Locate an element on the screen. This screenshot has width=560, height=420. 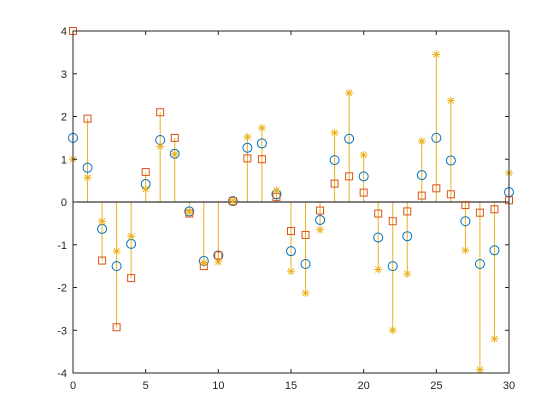
y-tick-label: -3 is located at coordinates (62, 331).